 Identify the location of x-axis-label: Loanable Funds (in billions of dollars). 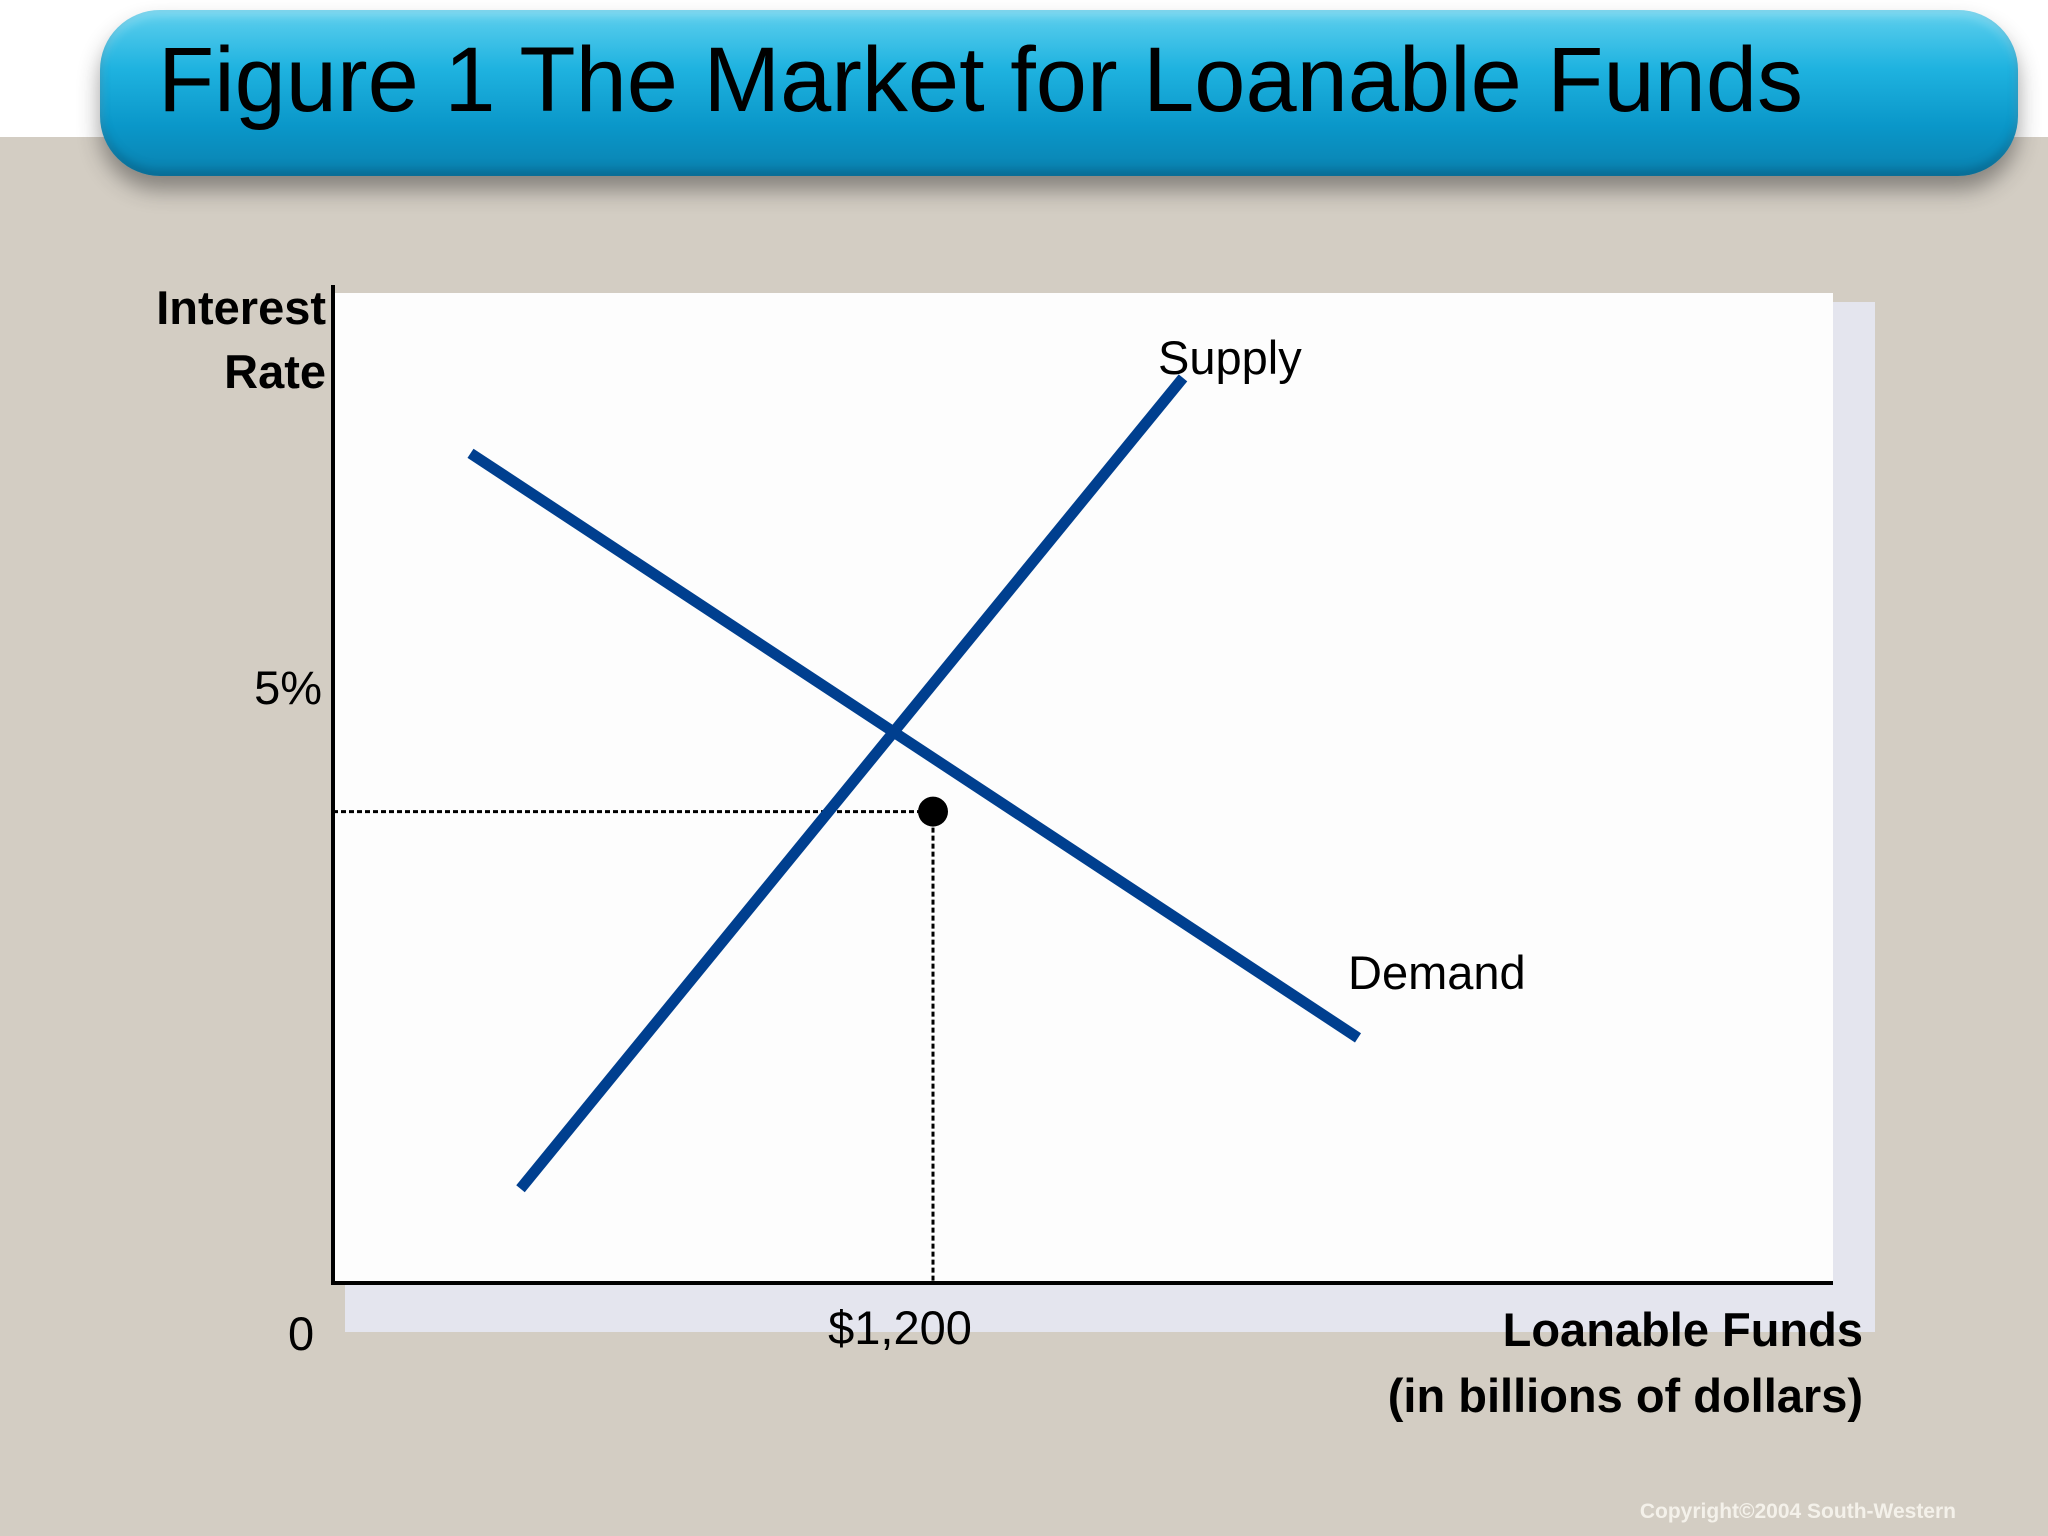
(1563, 1363).